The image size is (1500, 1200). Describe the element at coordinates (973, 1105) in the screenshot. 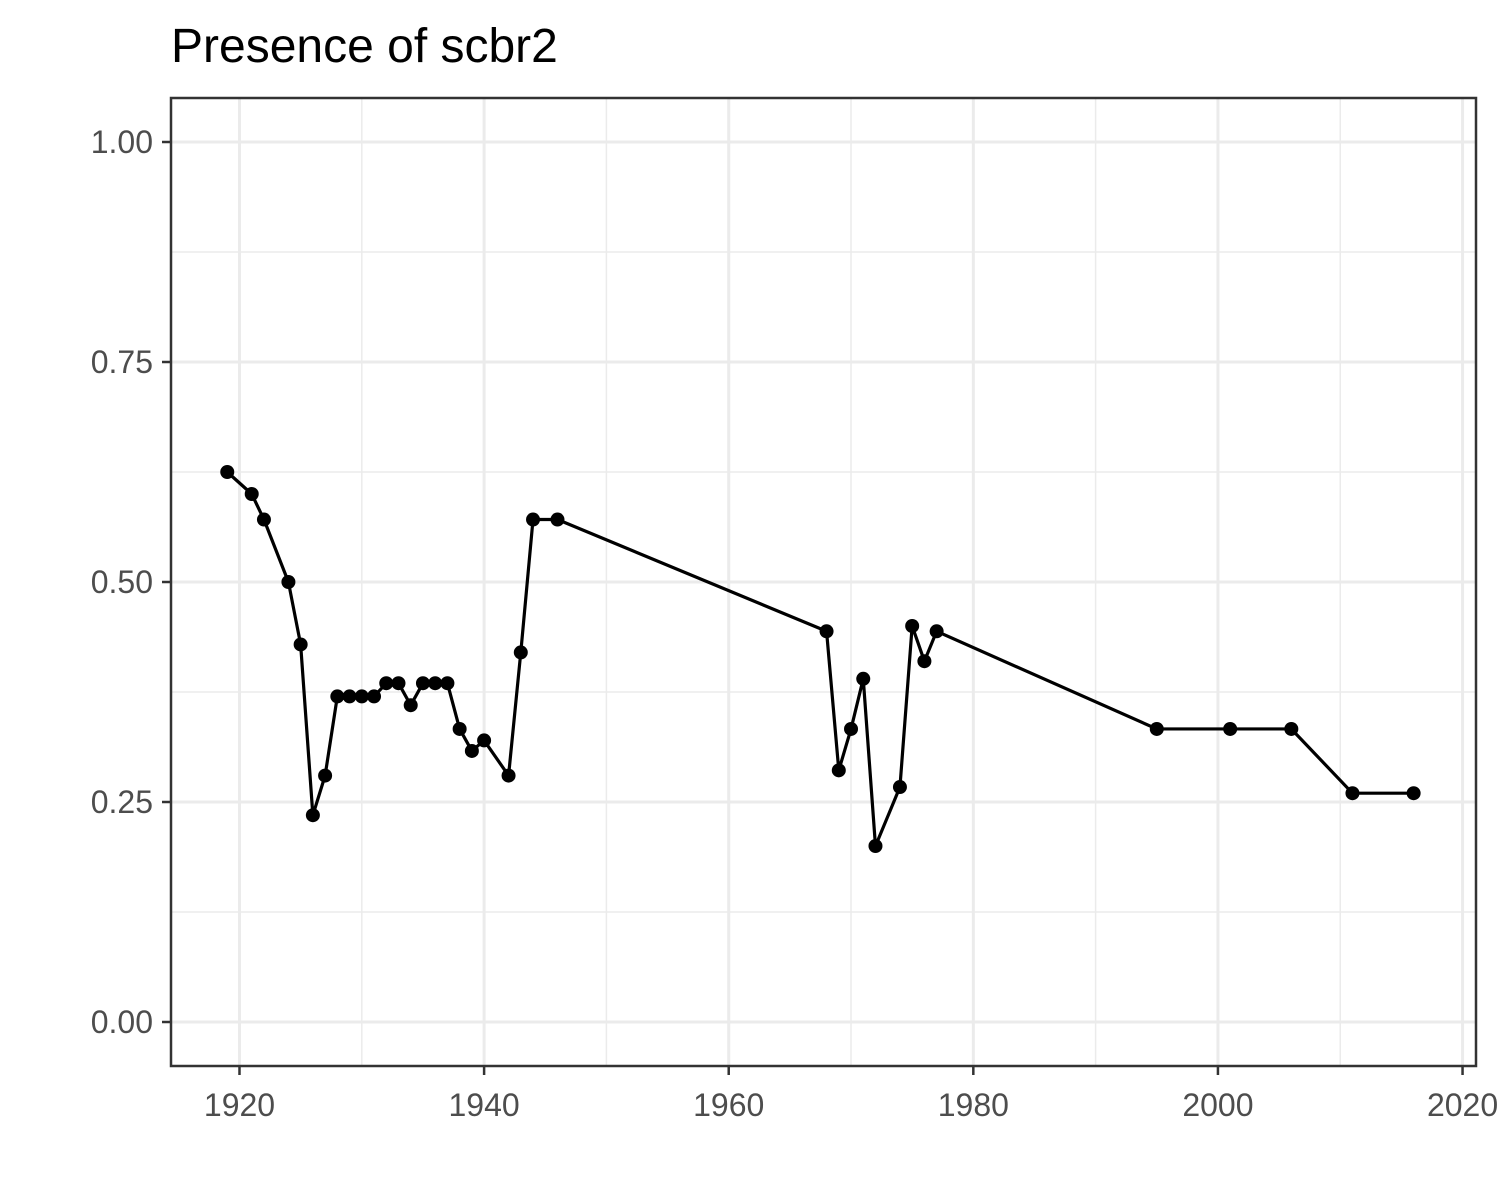

I see `x-tick-label: 1980` at that location.